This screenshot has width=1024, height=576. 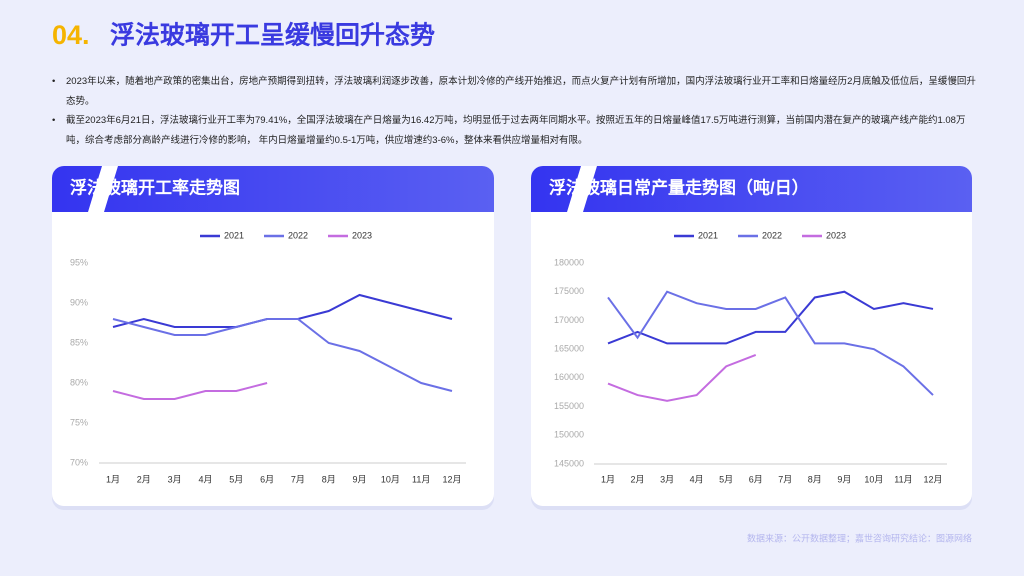 I want to click on title: 浮法玻璃开工呈缓慢回升态势, so click(x=272, y=35).